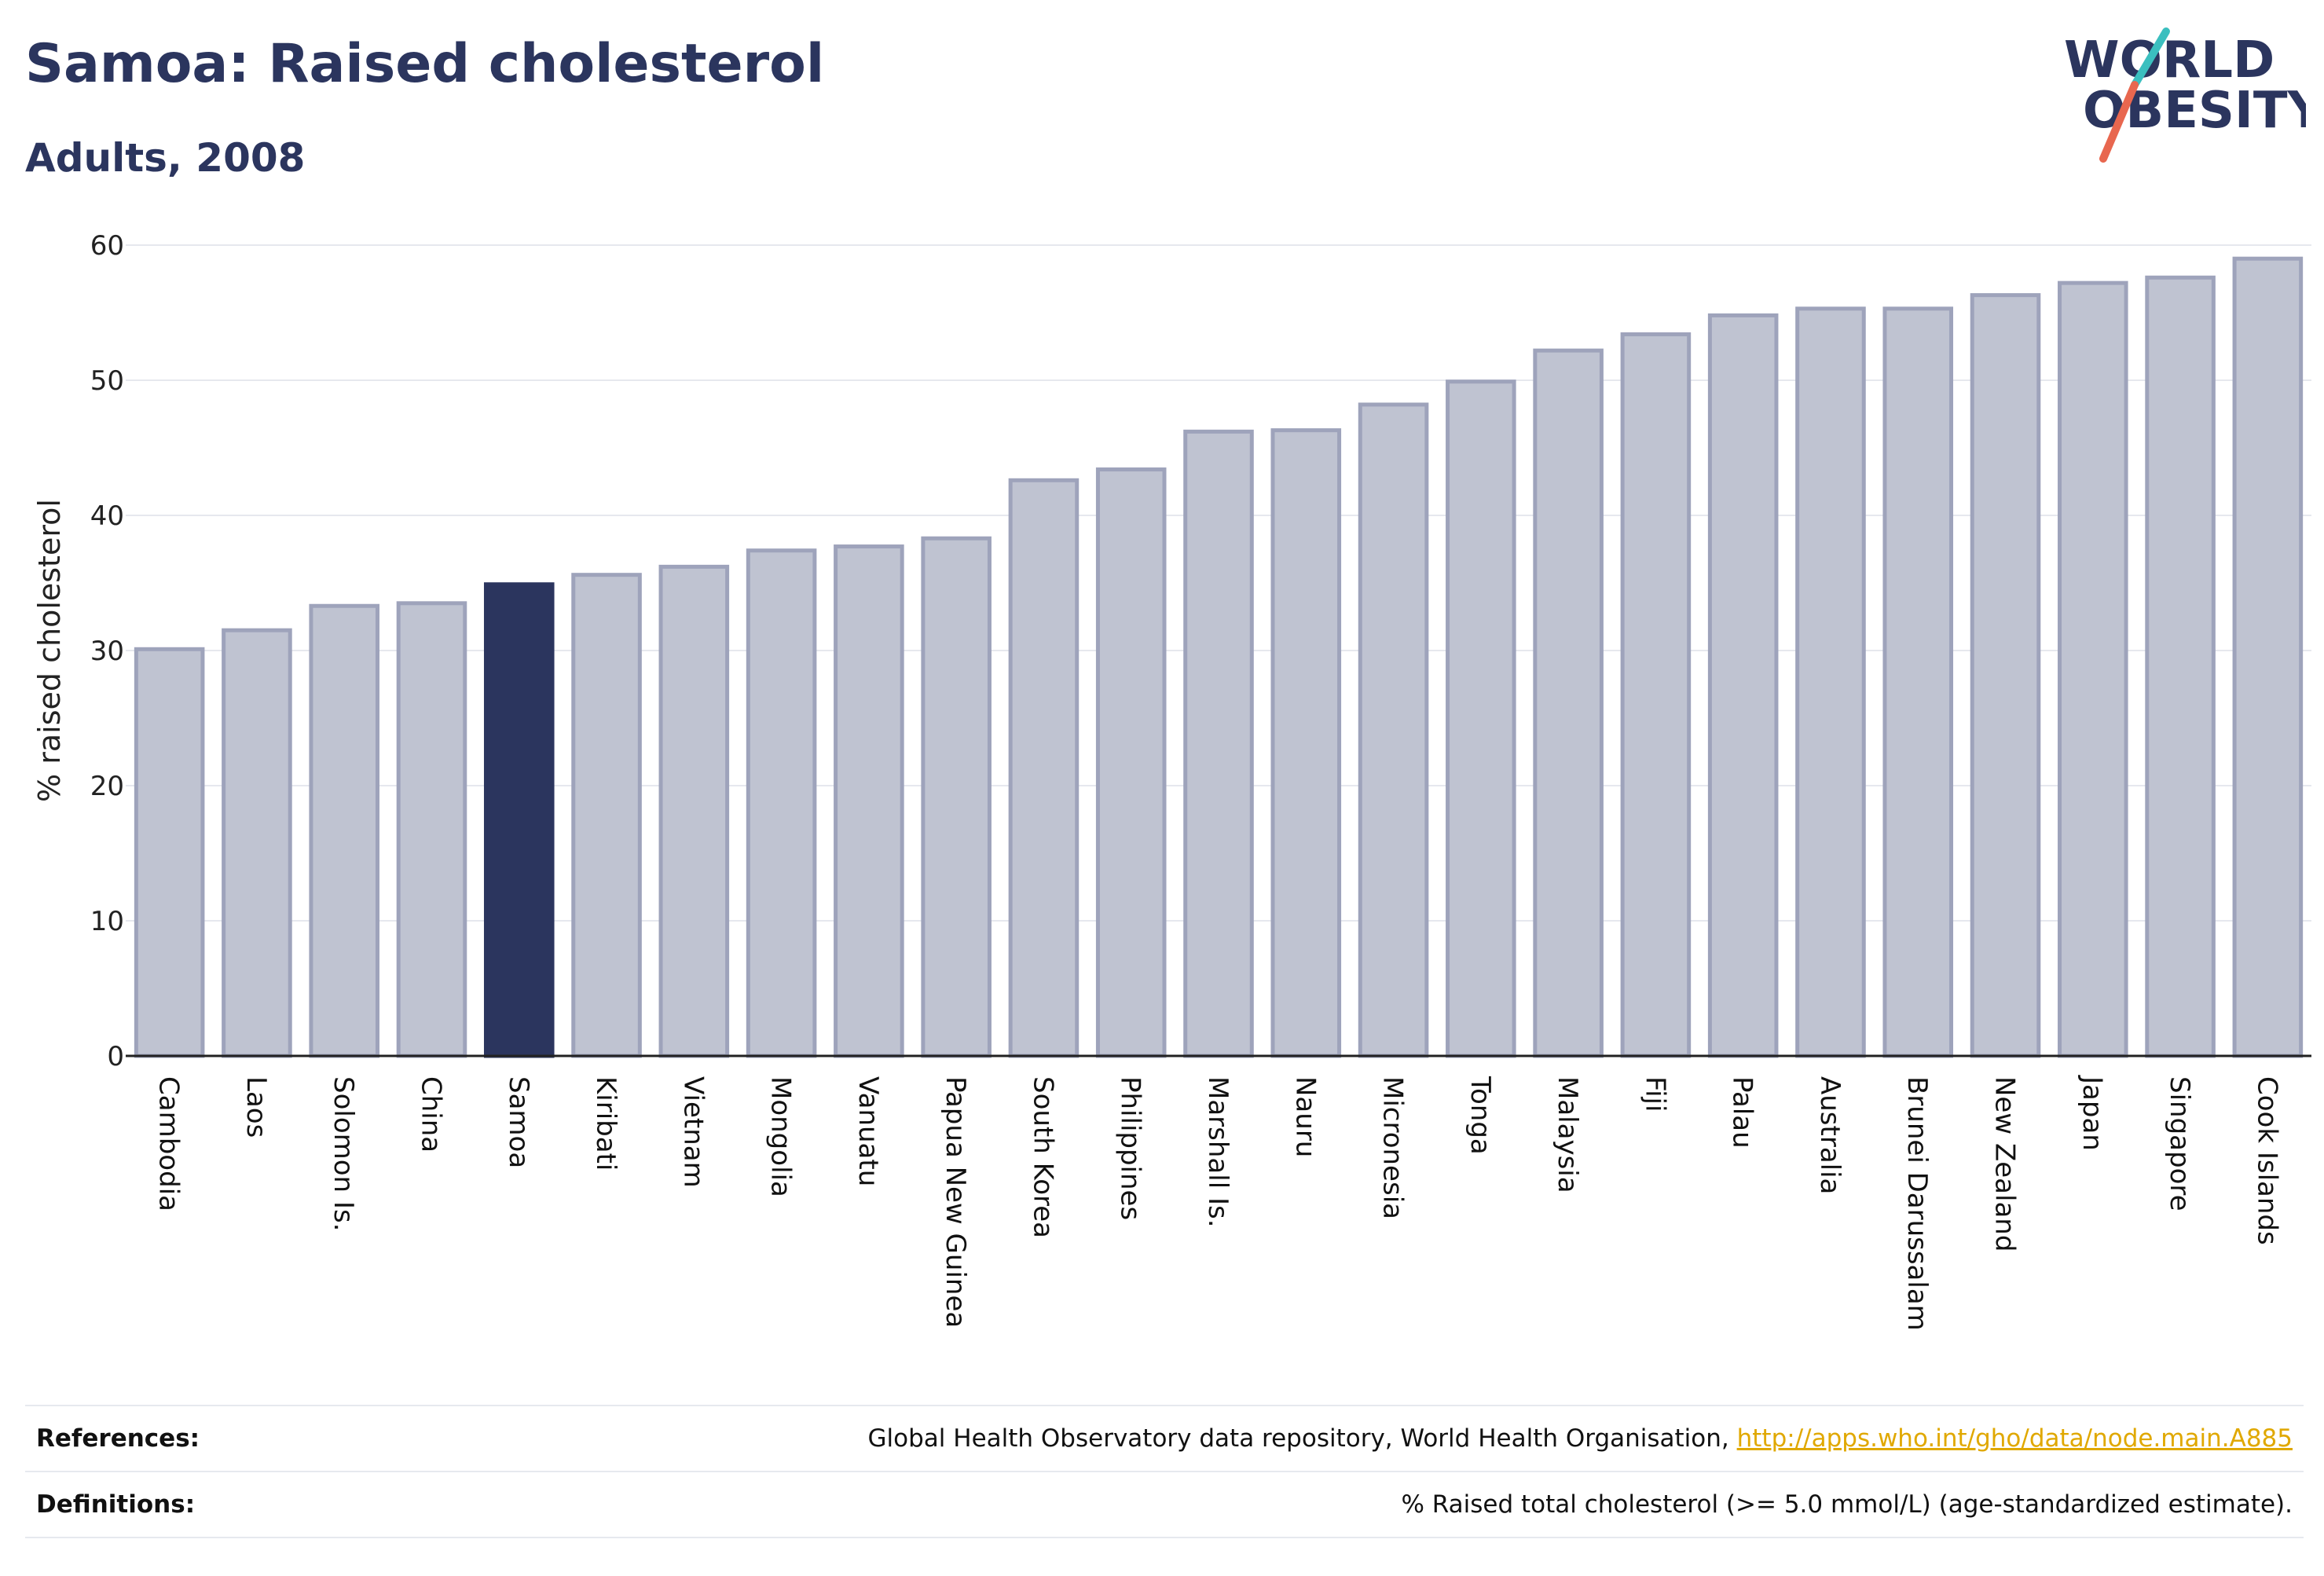 Image resolution: width=2324 pixels, height=1576 pixels. What do you see at coordinates (955, 1202) in the screenshot?
I see `x-tick-label: Papua New Guinea` at bounding box center [955, 1202].